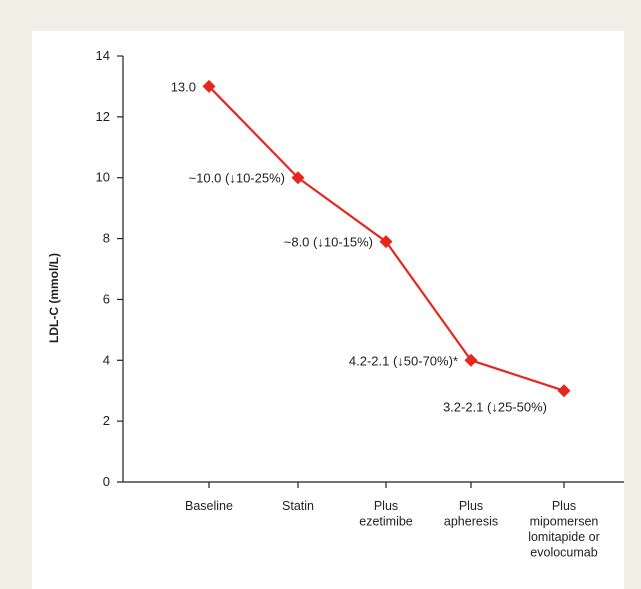 This screenshot has width=641, height=589. Describe the element at coordinates (564, 537) in the screenshot. I see `x-tick-label-line: lomitapide or` at that location.